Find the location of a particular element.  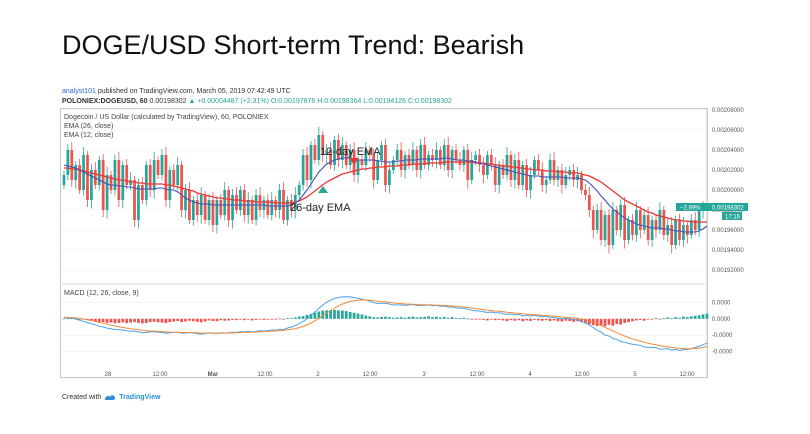

ticker-close: C:0.00198302 is located at coordinates (429, 101).